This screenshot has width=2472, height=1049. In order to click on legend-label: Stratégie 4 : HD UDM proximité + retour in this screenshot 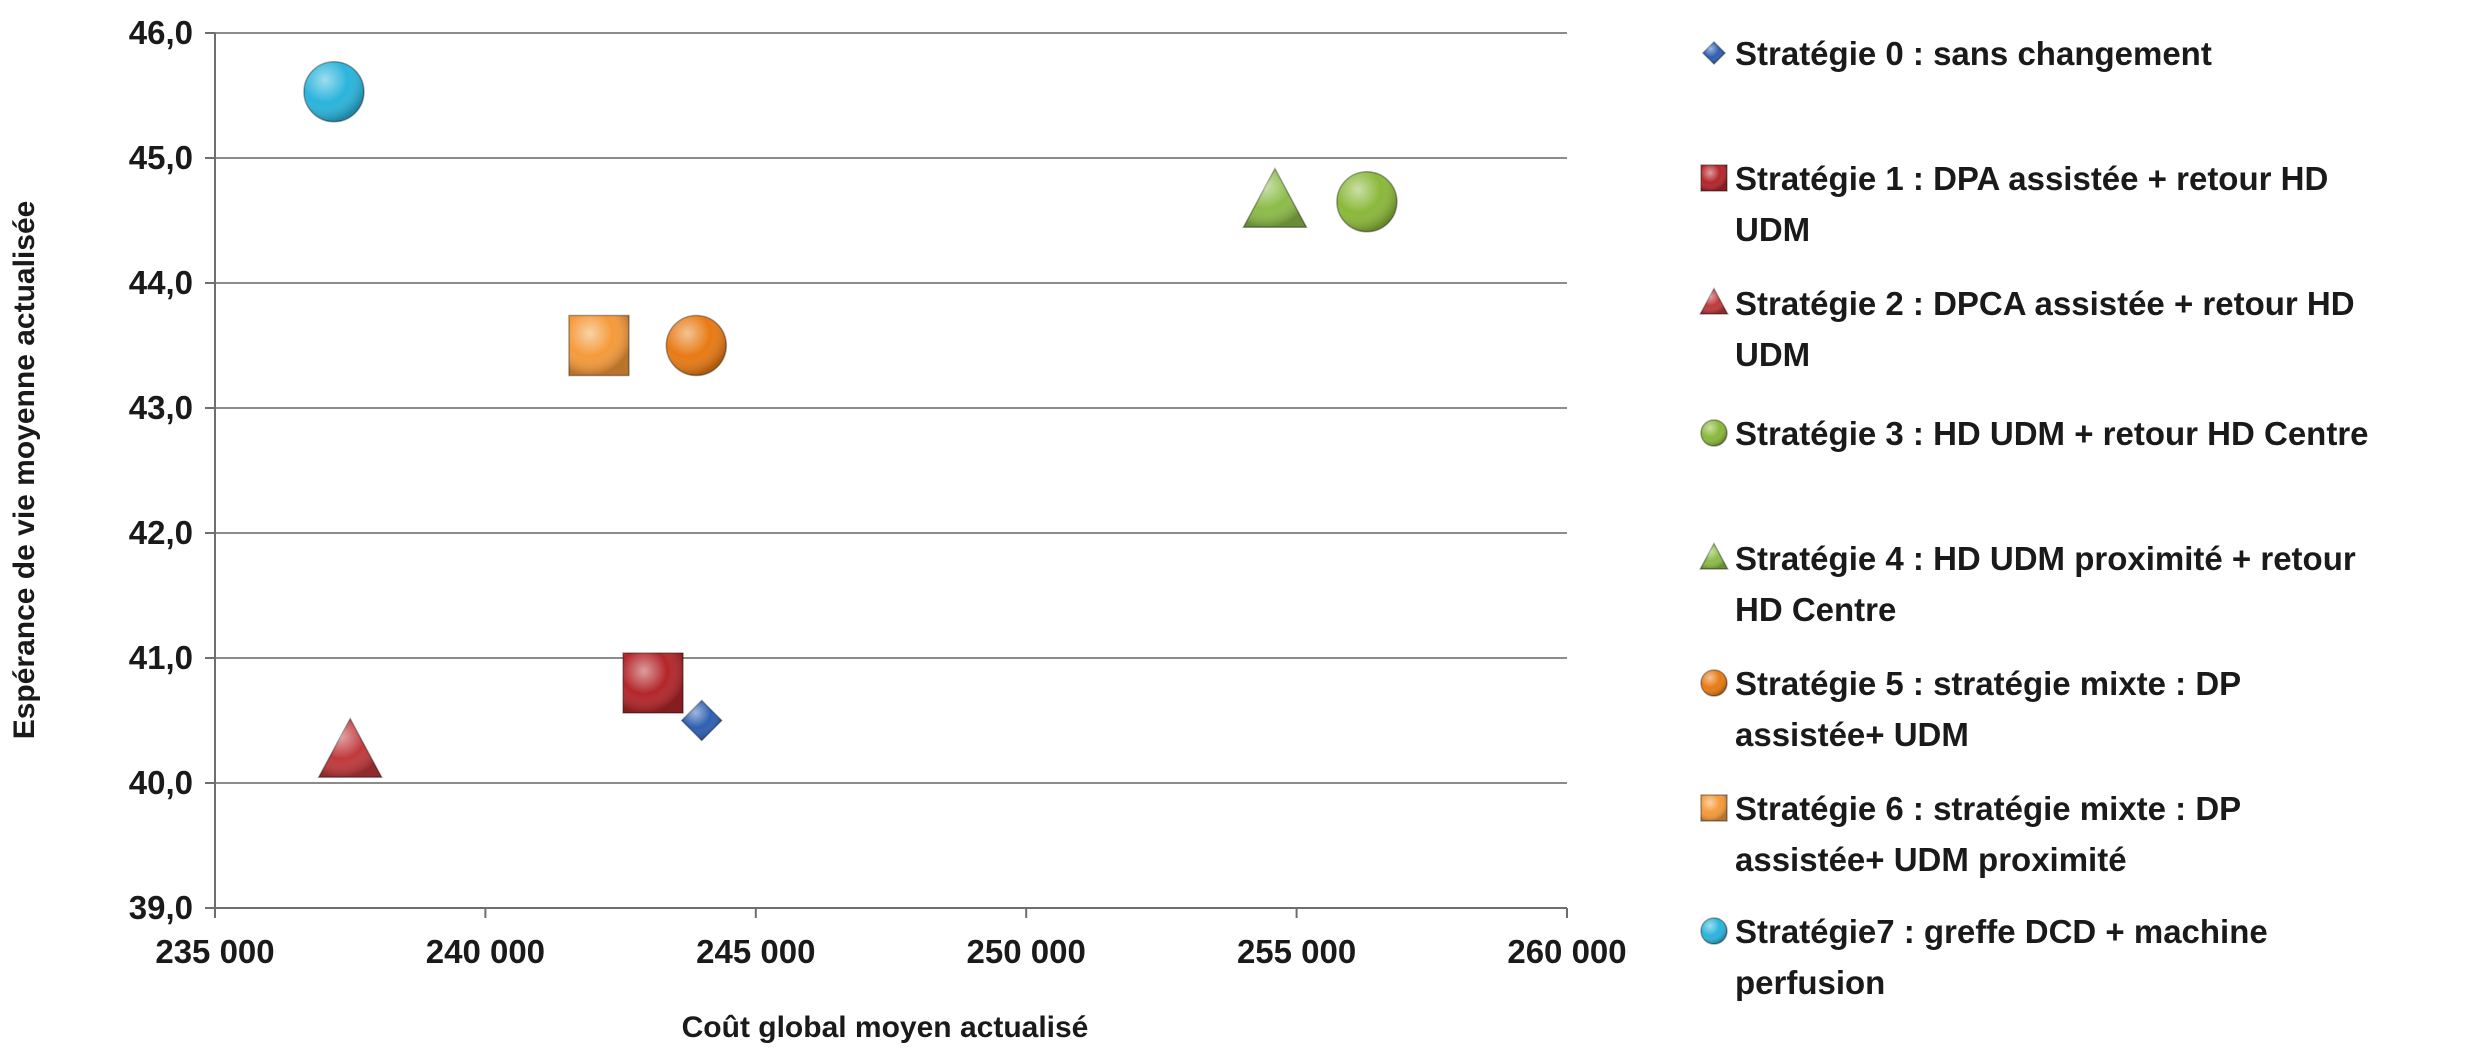, I will do `click(2045, 558)`.